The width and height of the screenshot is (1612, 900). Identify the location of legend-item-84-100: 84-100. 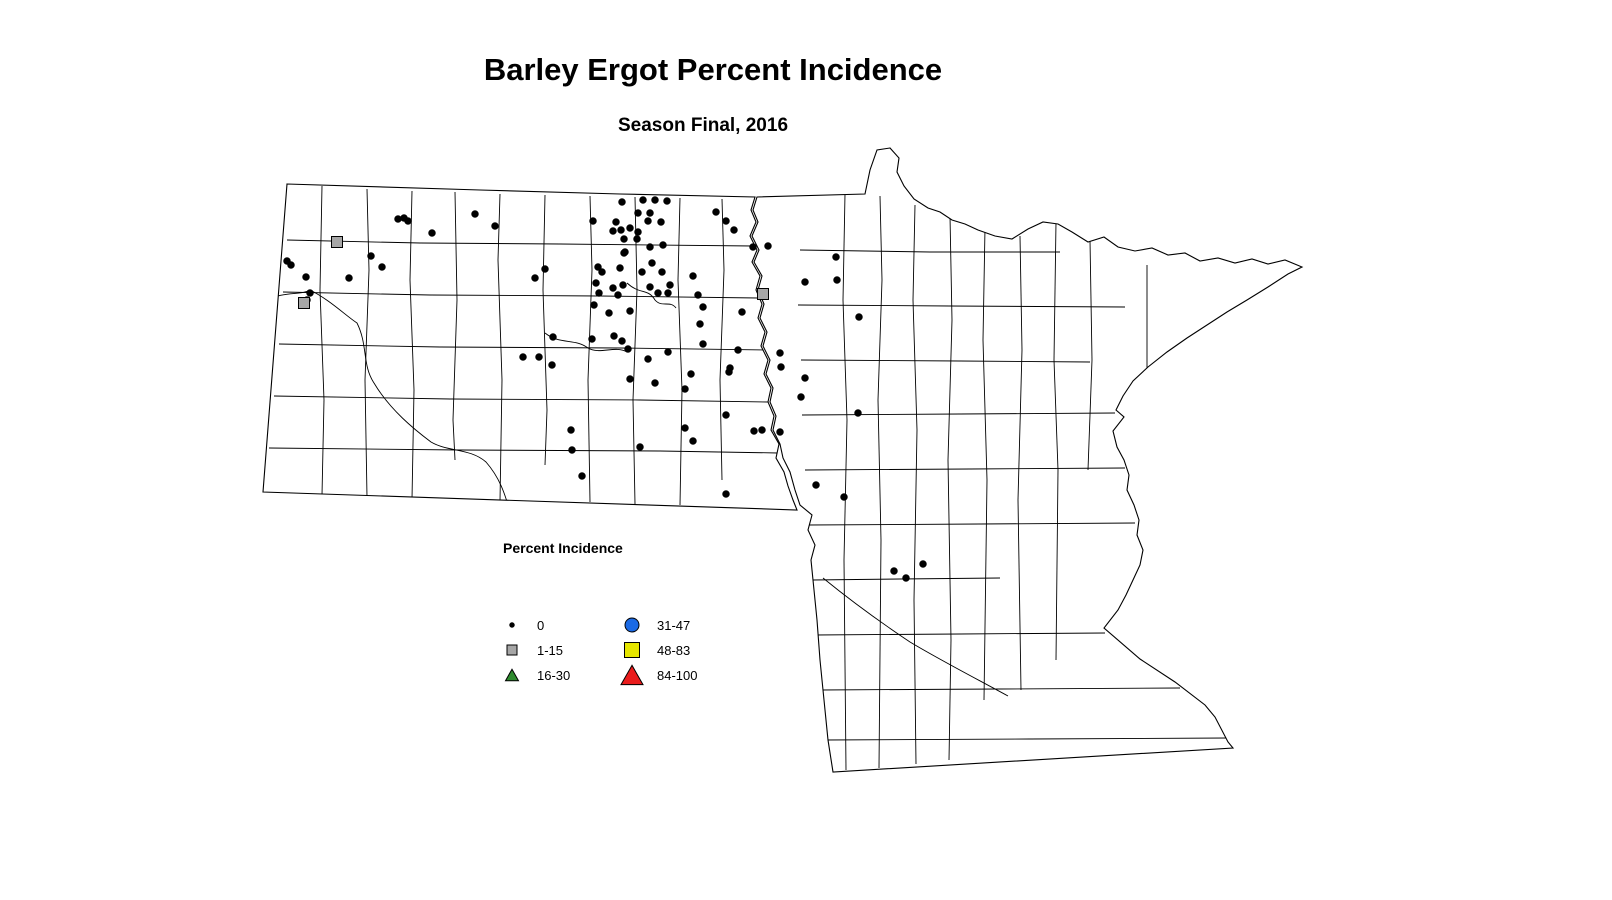
(656, 675).